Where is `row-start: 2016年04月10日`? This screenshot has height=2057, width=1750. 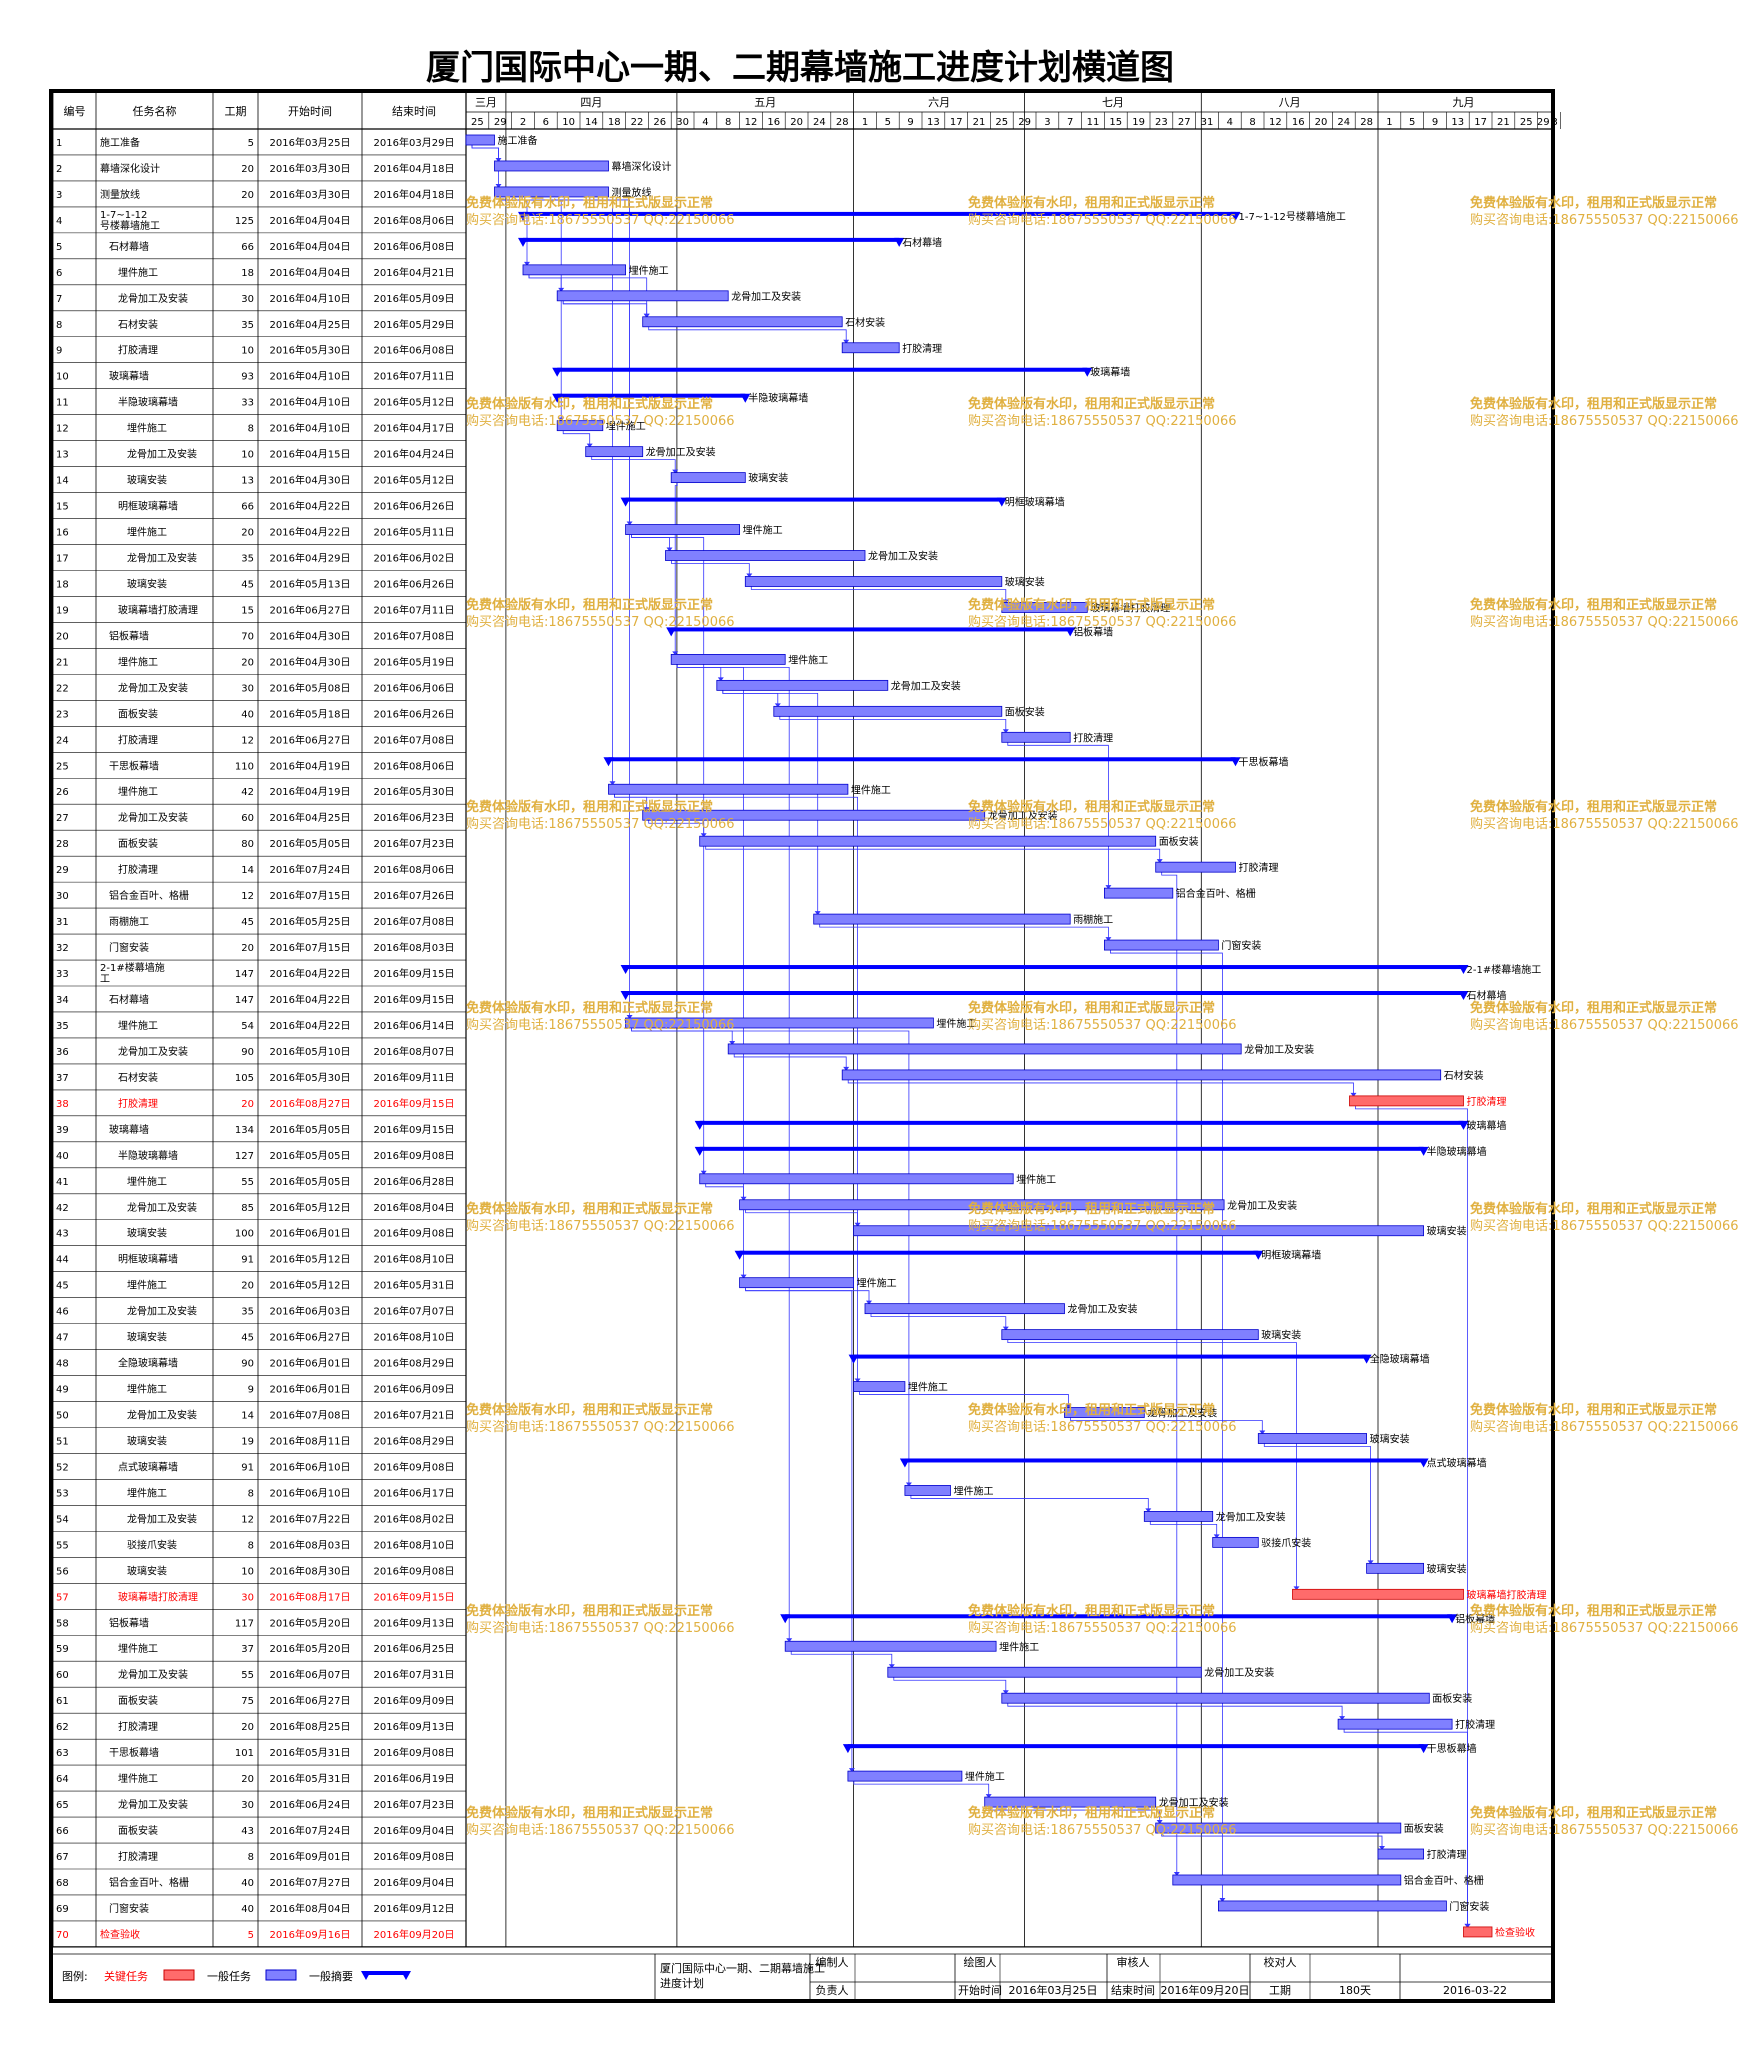 row-start: 2016年04月10日 is located at coordinates (310, 402).